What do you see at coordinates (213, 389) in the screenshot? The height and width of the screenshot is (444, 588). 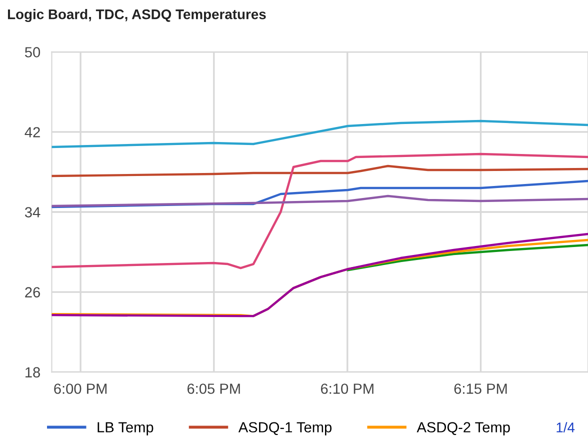 I see `x-tick-label: 6:05 PM` at bounding box center [213, 389].